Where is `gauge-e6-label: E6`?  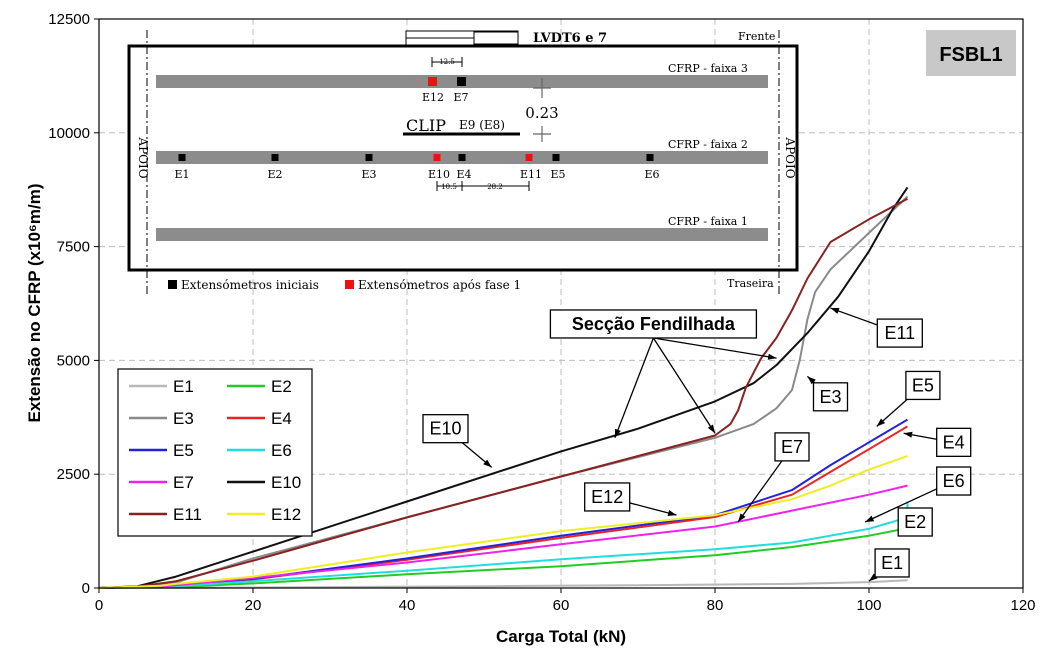
gauge-e6-label: E6 is located at coordinates (651, 174).